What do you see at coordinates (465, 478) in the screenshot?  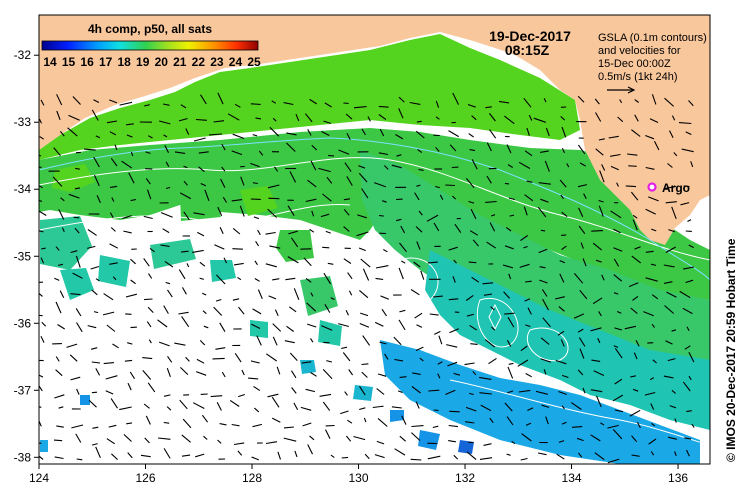 I see `lon-tick-label: 132` at bounding box center [465, 478].